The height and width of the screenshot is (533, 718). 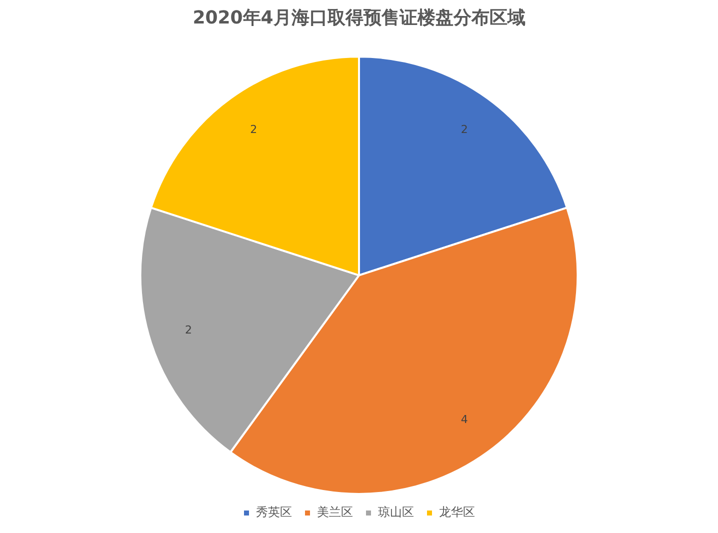 What do you see at coordinates (396, 512) in the screenshot?
I see `legend-label: 琼山区` at bounding box center [396, 512].